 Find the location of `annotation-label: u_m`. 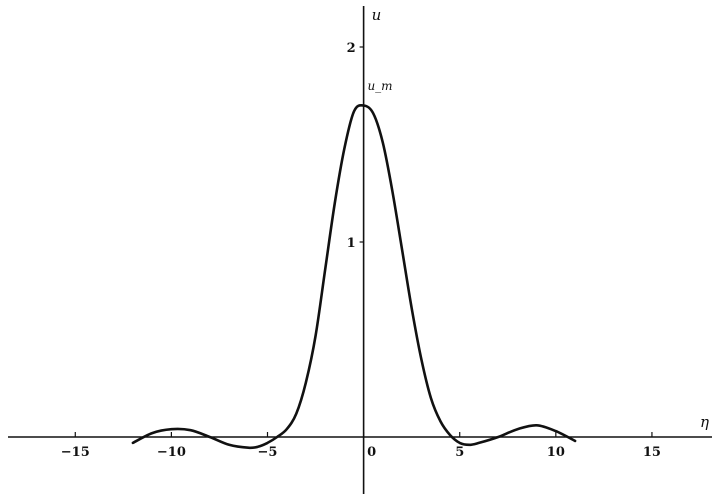

annotation-label: u_m is located at coordinates (379, 86).